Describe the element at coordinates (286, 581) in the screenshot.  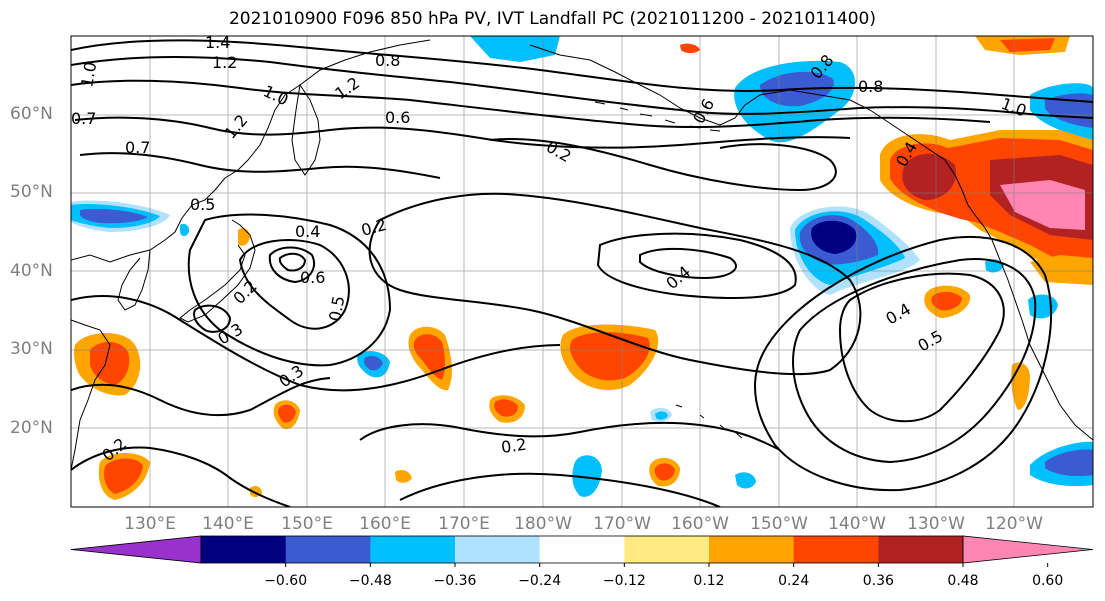
I see `colorbar-tick-label: −0.60` at that location.